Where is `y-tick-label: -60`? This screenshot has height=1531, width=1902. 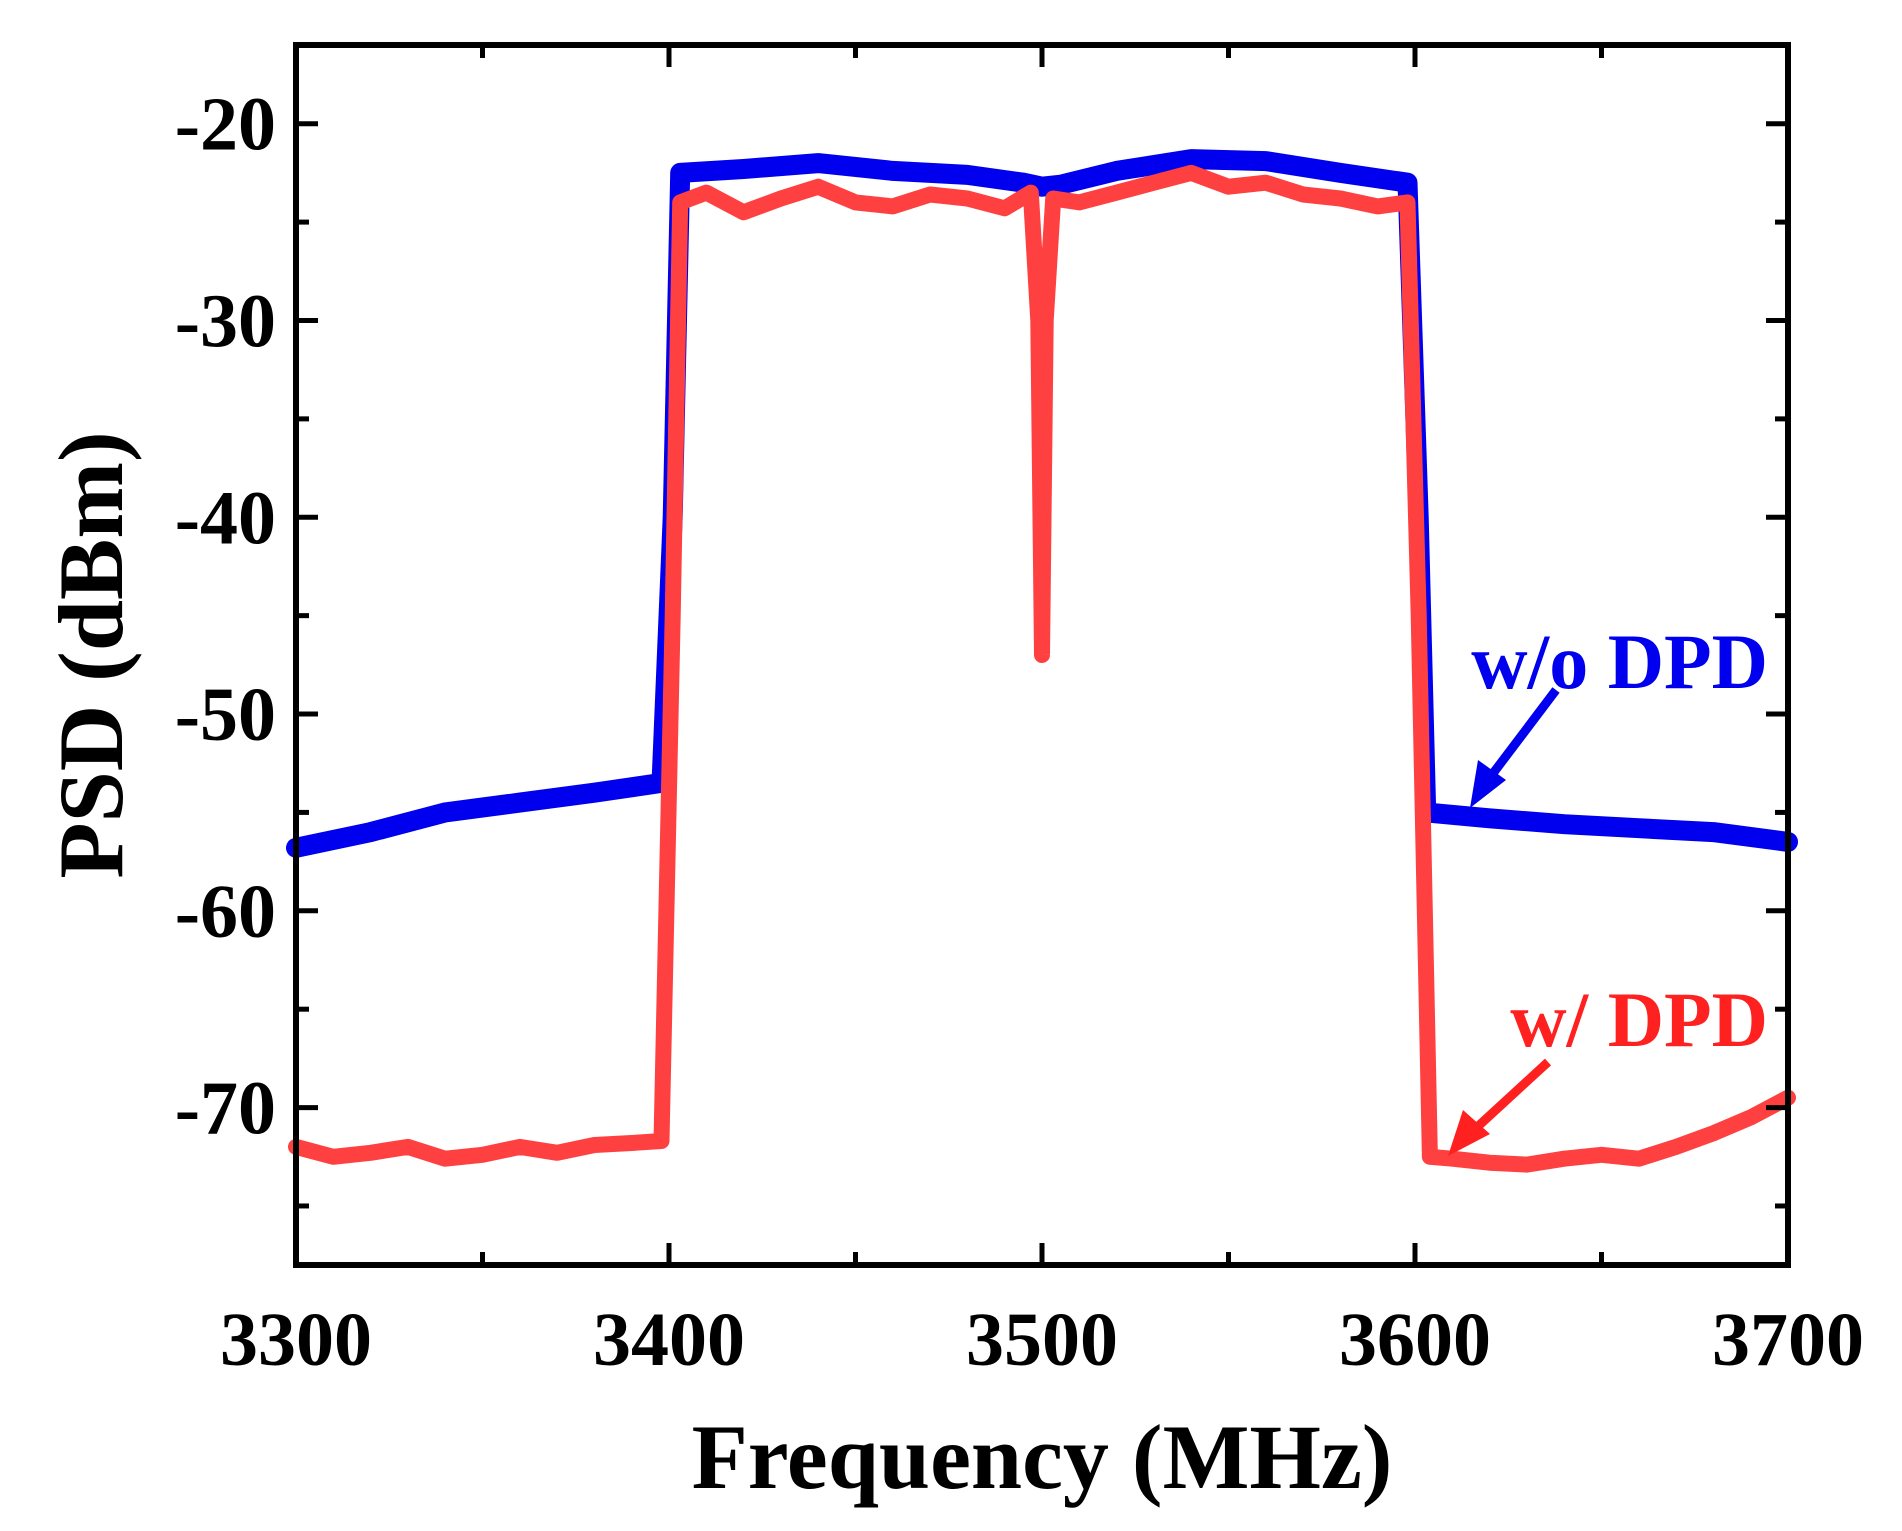 y-tick-label: -60 is located at coordinates (225, 912).